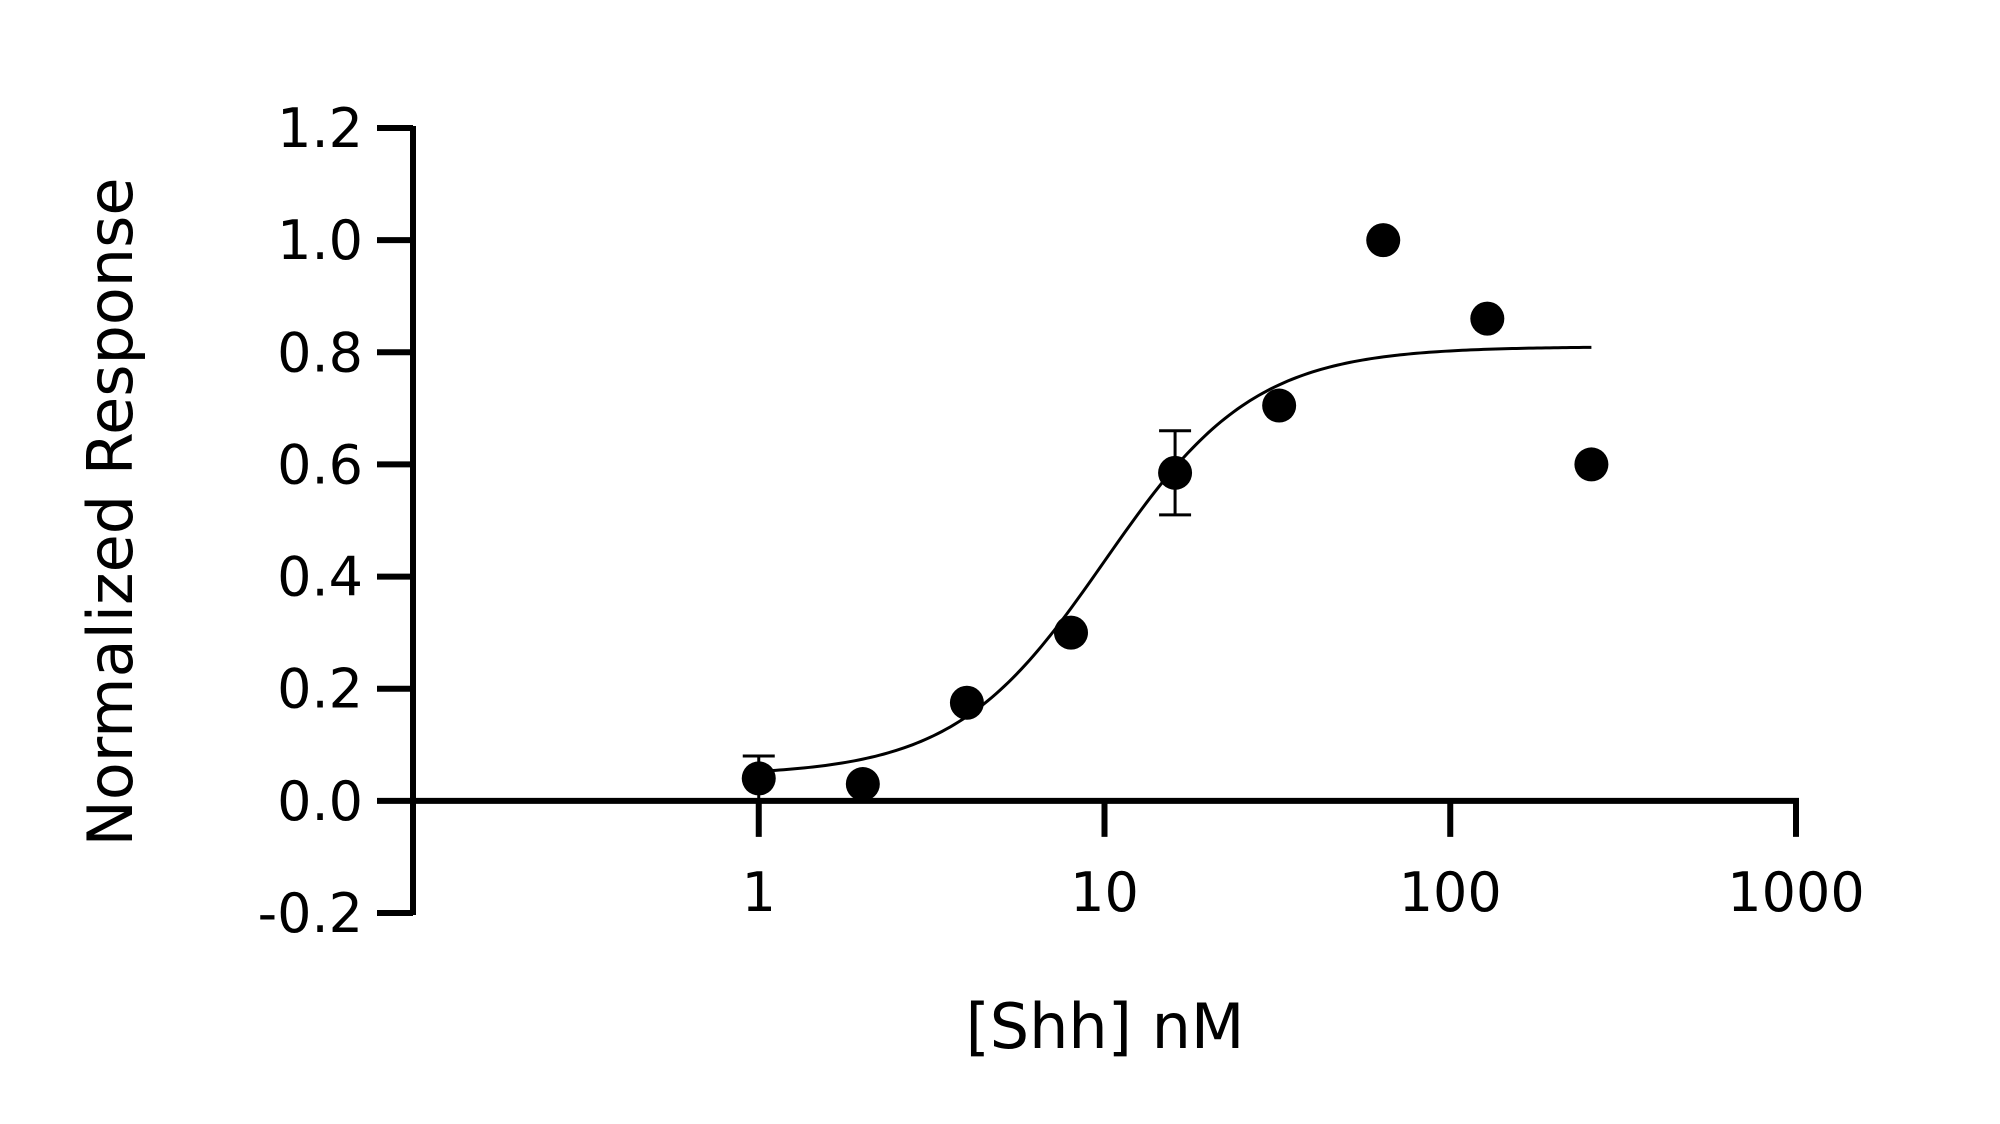 Image resolution: width=2000 pixels, height=1124 pixels. Describe the element at coordinates (320, 689) in the screenshot. I see `y-tick-label: 0.2` at that location.